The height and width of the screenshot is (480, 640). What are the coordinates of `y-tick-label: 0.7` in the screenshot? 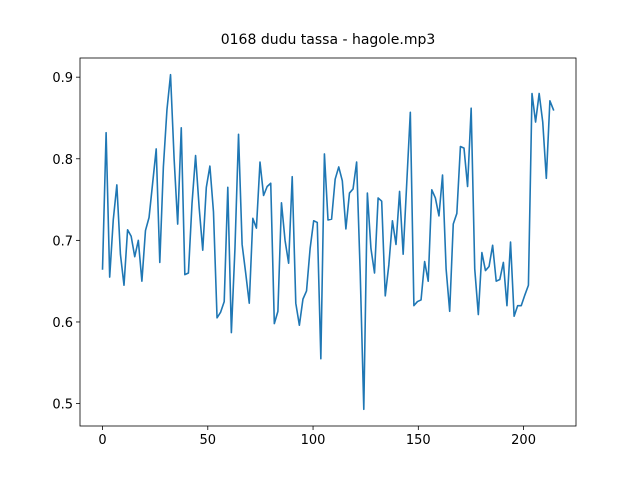 It's located at (62, 241).